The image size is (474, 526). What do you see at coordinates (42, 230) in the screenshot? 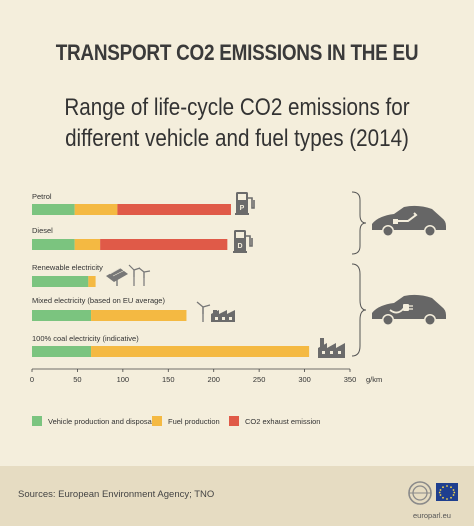
I see `row-label: Diesel` at bounding box center [42, 230].